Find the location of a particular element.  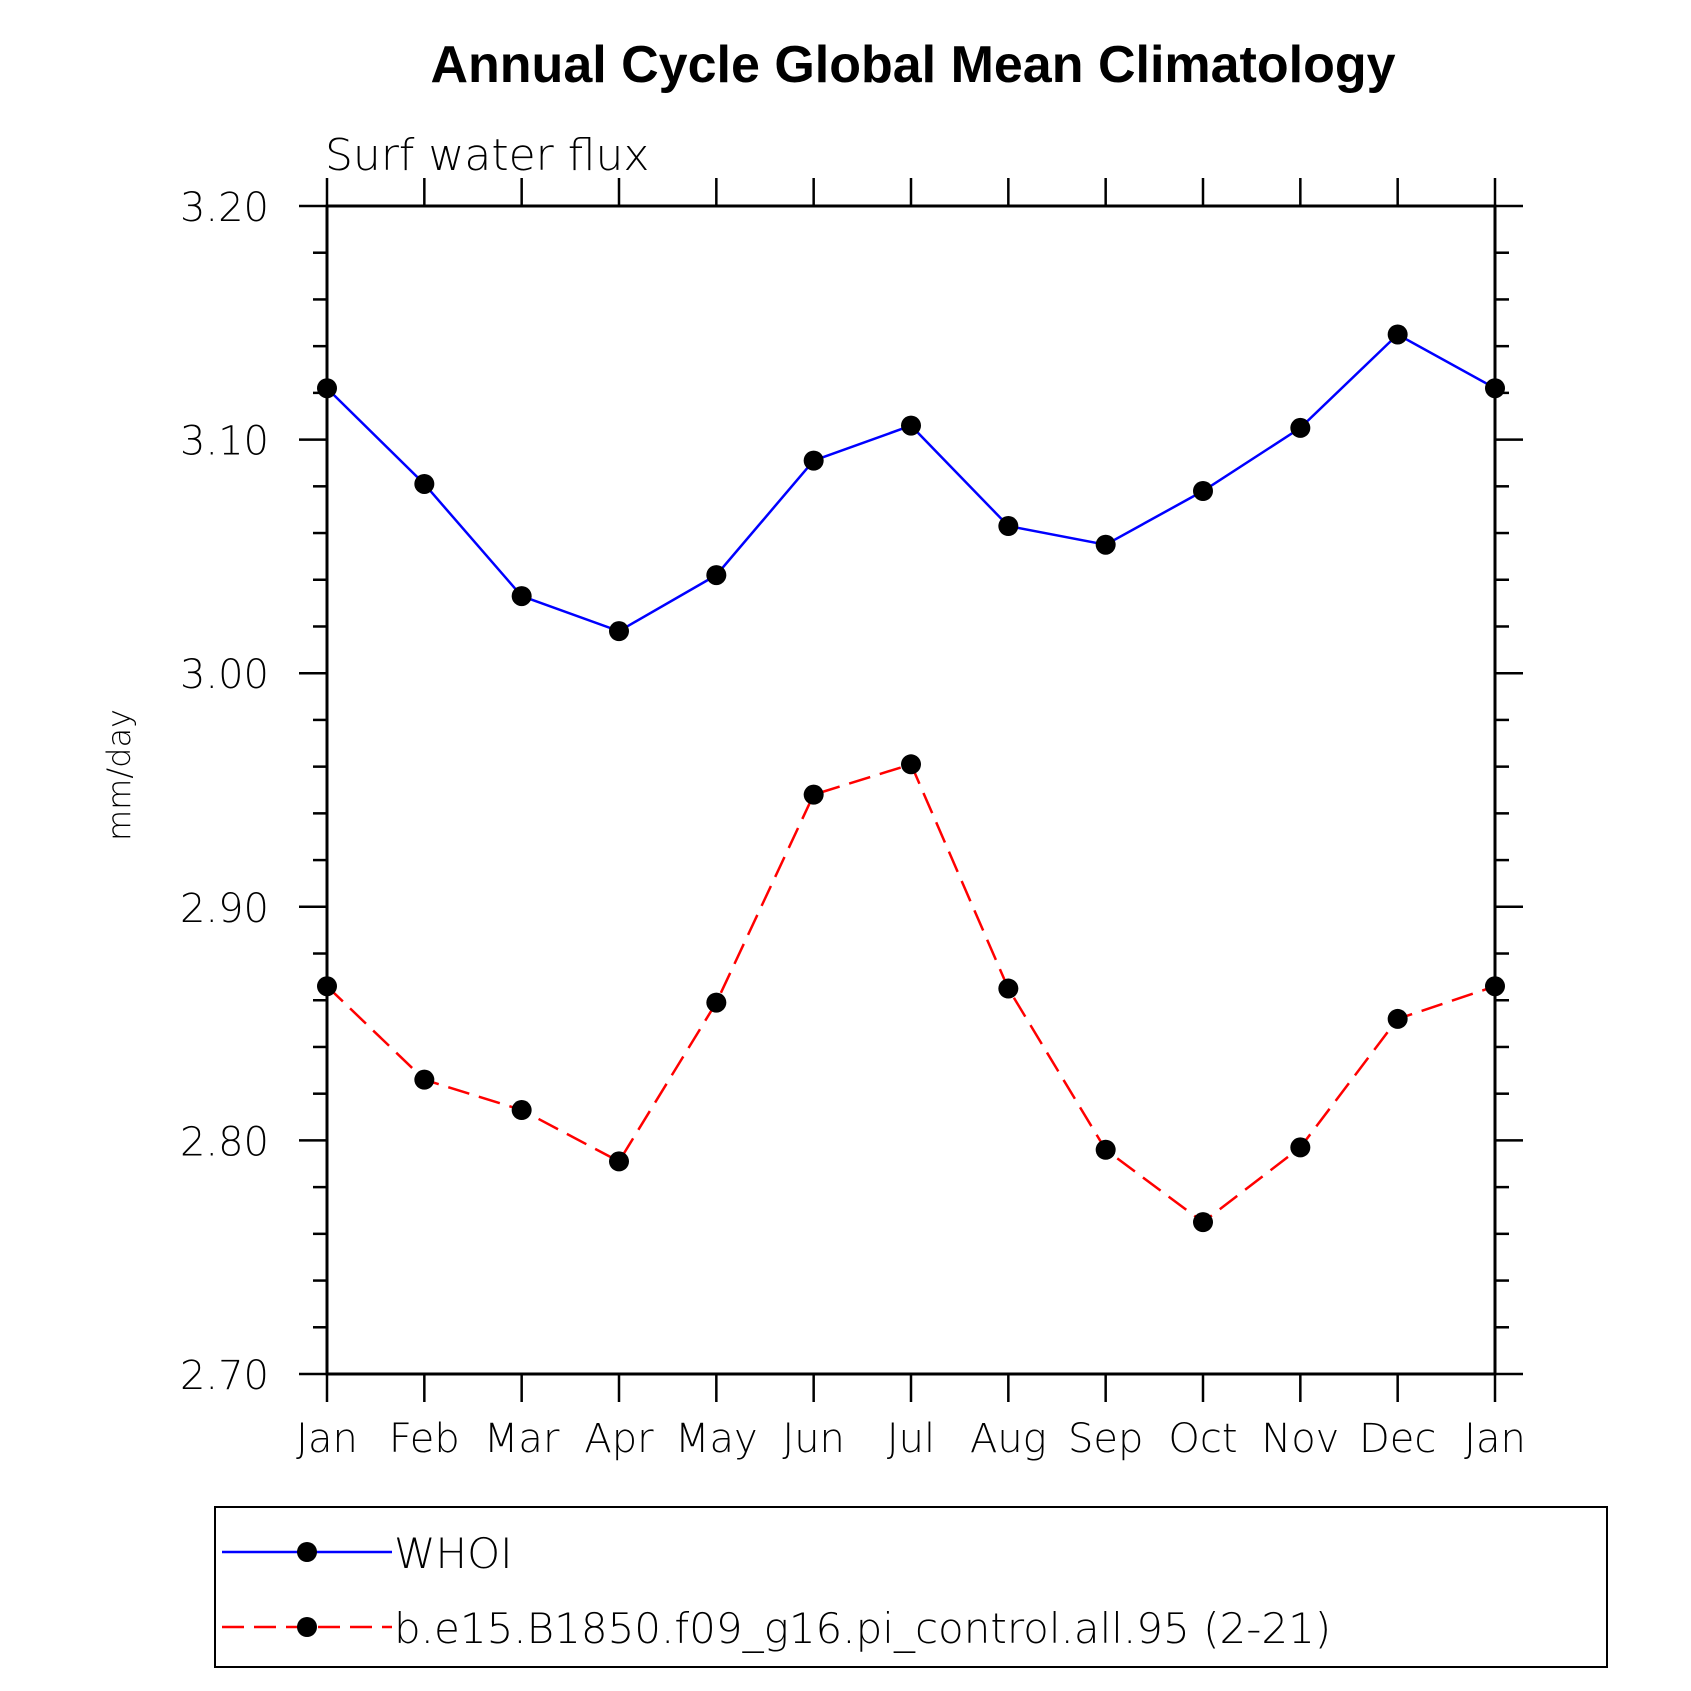

x-tick-label: Jul is located at coordinates (911, 1439).